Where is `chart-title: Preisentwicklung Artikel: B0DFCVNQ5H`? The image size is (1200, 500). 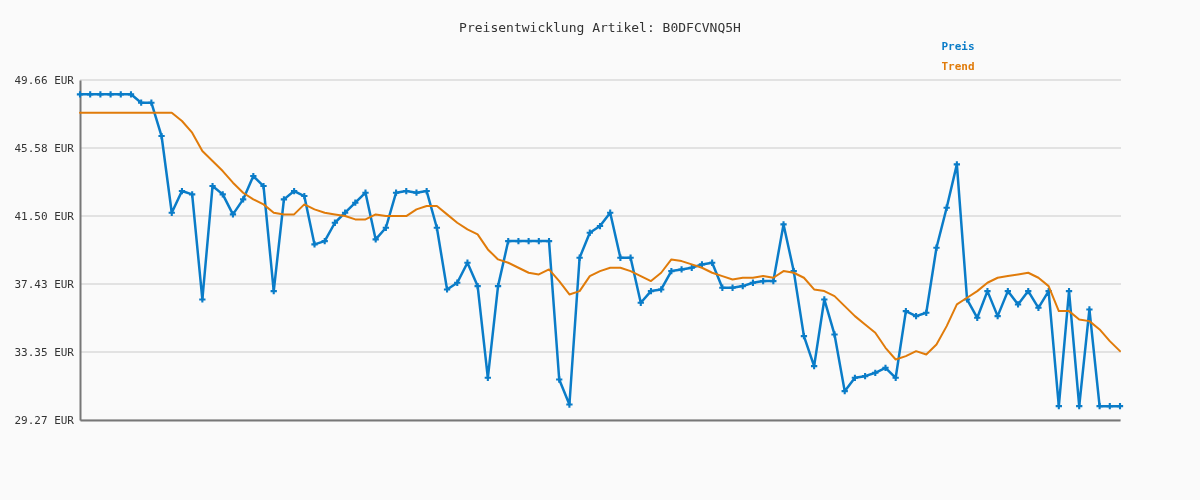 chart-title: Preisentwicklung Artikel: B0DFCVNQ5H is located at coordinates (600, 27).